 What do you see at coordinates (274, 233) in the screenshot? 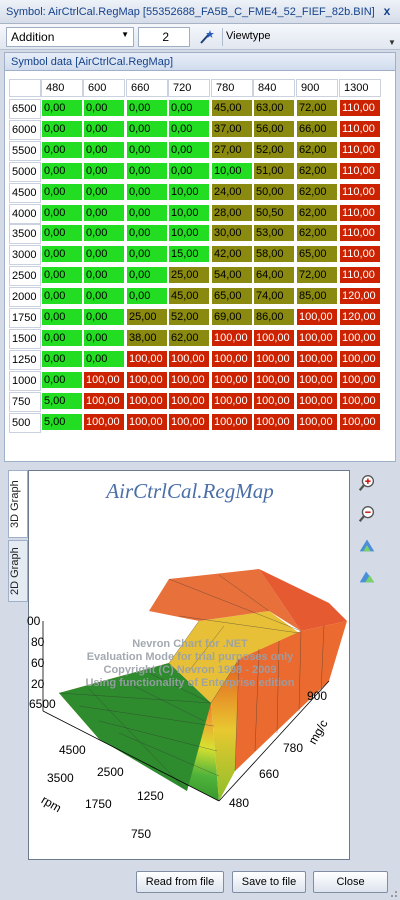
I see `table-cell: 53,00` at bounding box center [274, 233].